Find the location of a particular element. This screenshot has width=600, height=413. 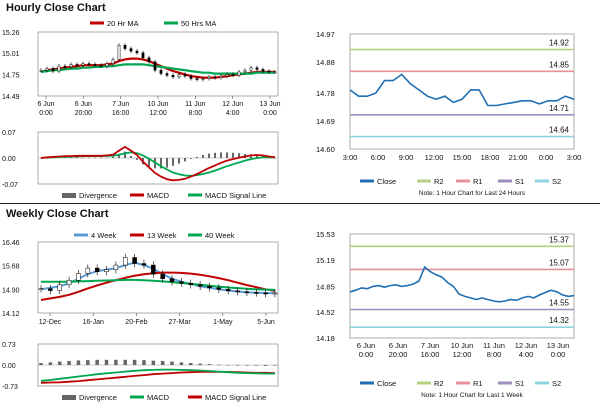

weekly-levels-x-tick-time: 12:00 is located at coordinates (462, 354).